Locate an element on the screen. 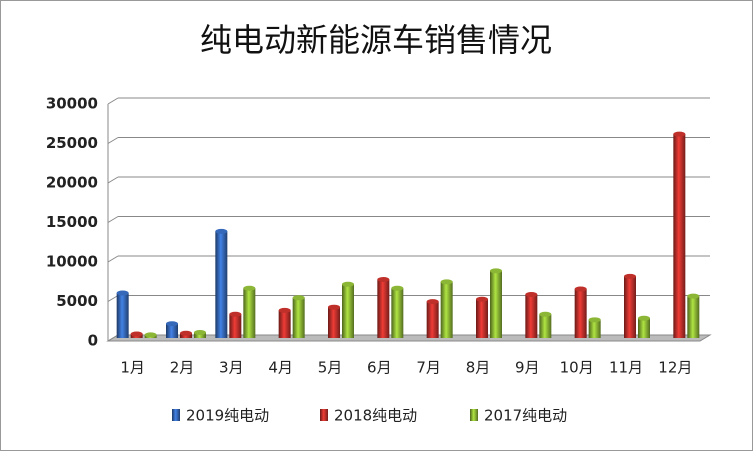 This screenshot has width=753, height=451. x-tick-label: 3月 is located at coordinates (231, 368).